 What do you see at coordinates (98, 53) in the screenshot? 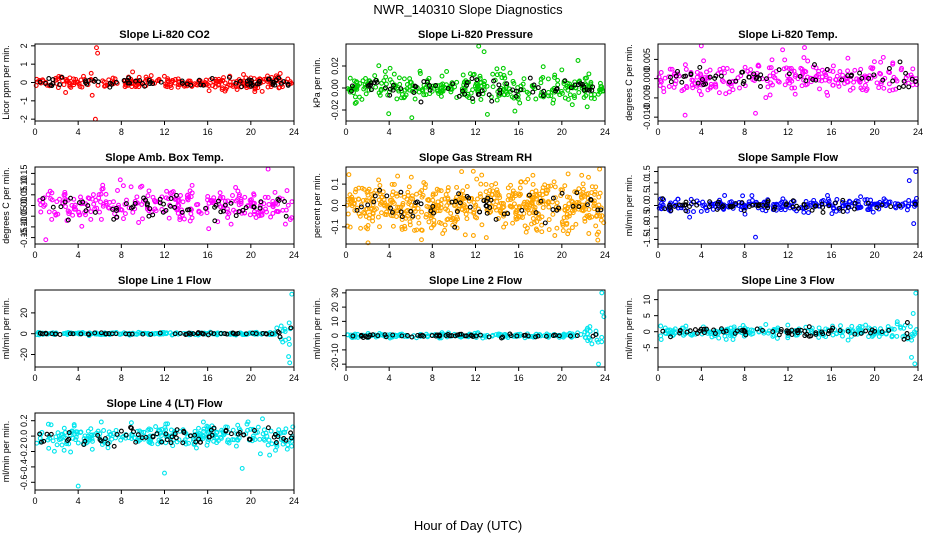
I see `outlier-point` at bounding box center [98, 53].